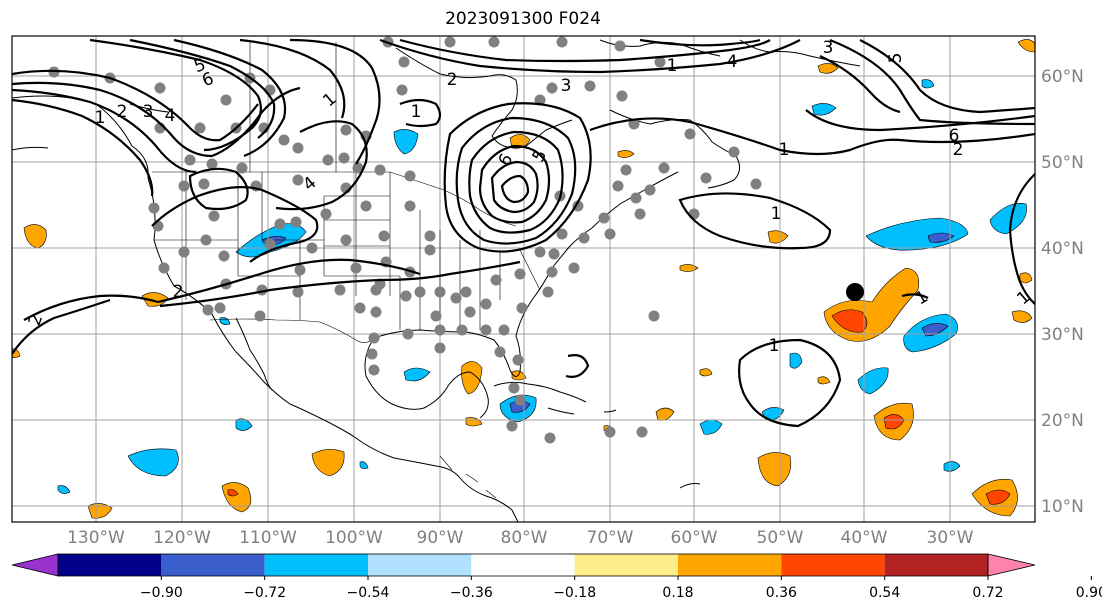 The height and width of the screenshot is (613, 1102). Describe the element at coordinates (268, 538) in the screenshot. I see `longitude-label: 110°W` at that location.